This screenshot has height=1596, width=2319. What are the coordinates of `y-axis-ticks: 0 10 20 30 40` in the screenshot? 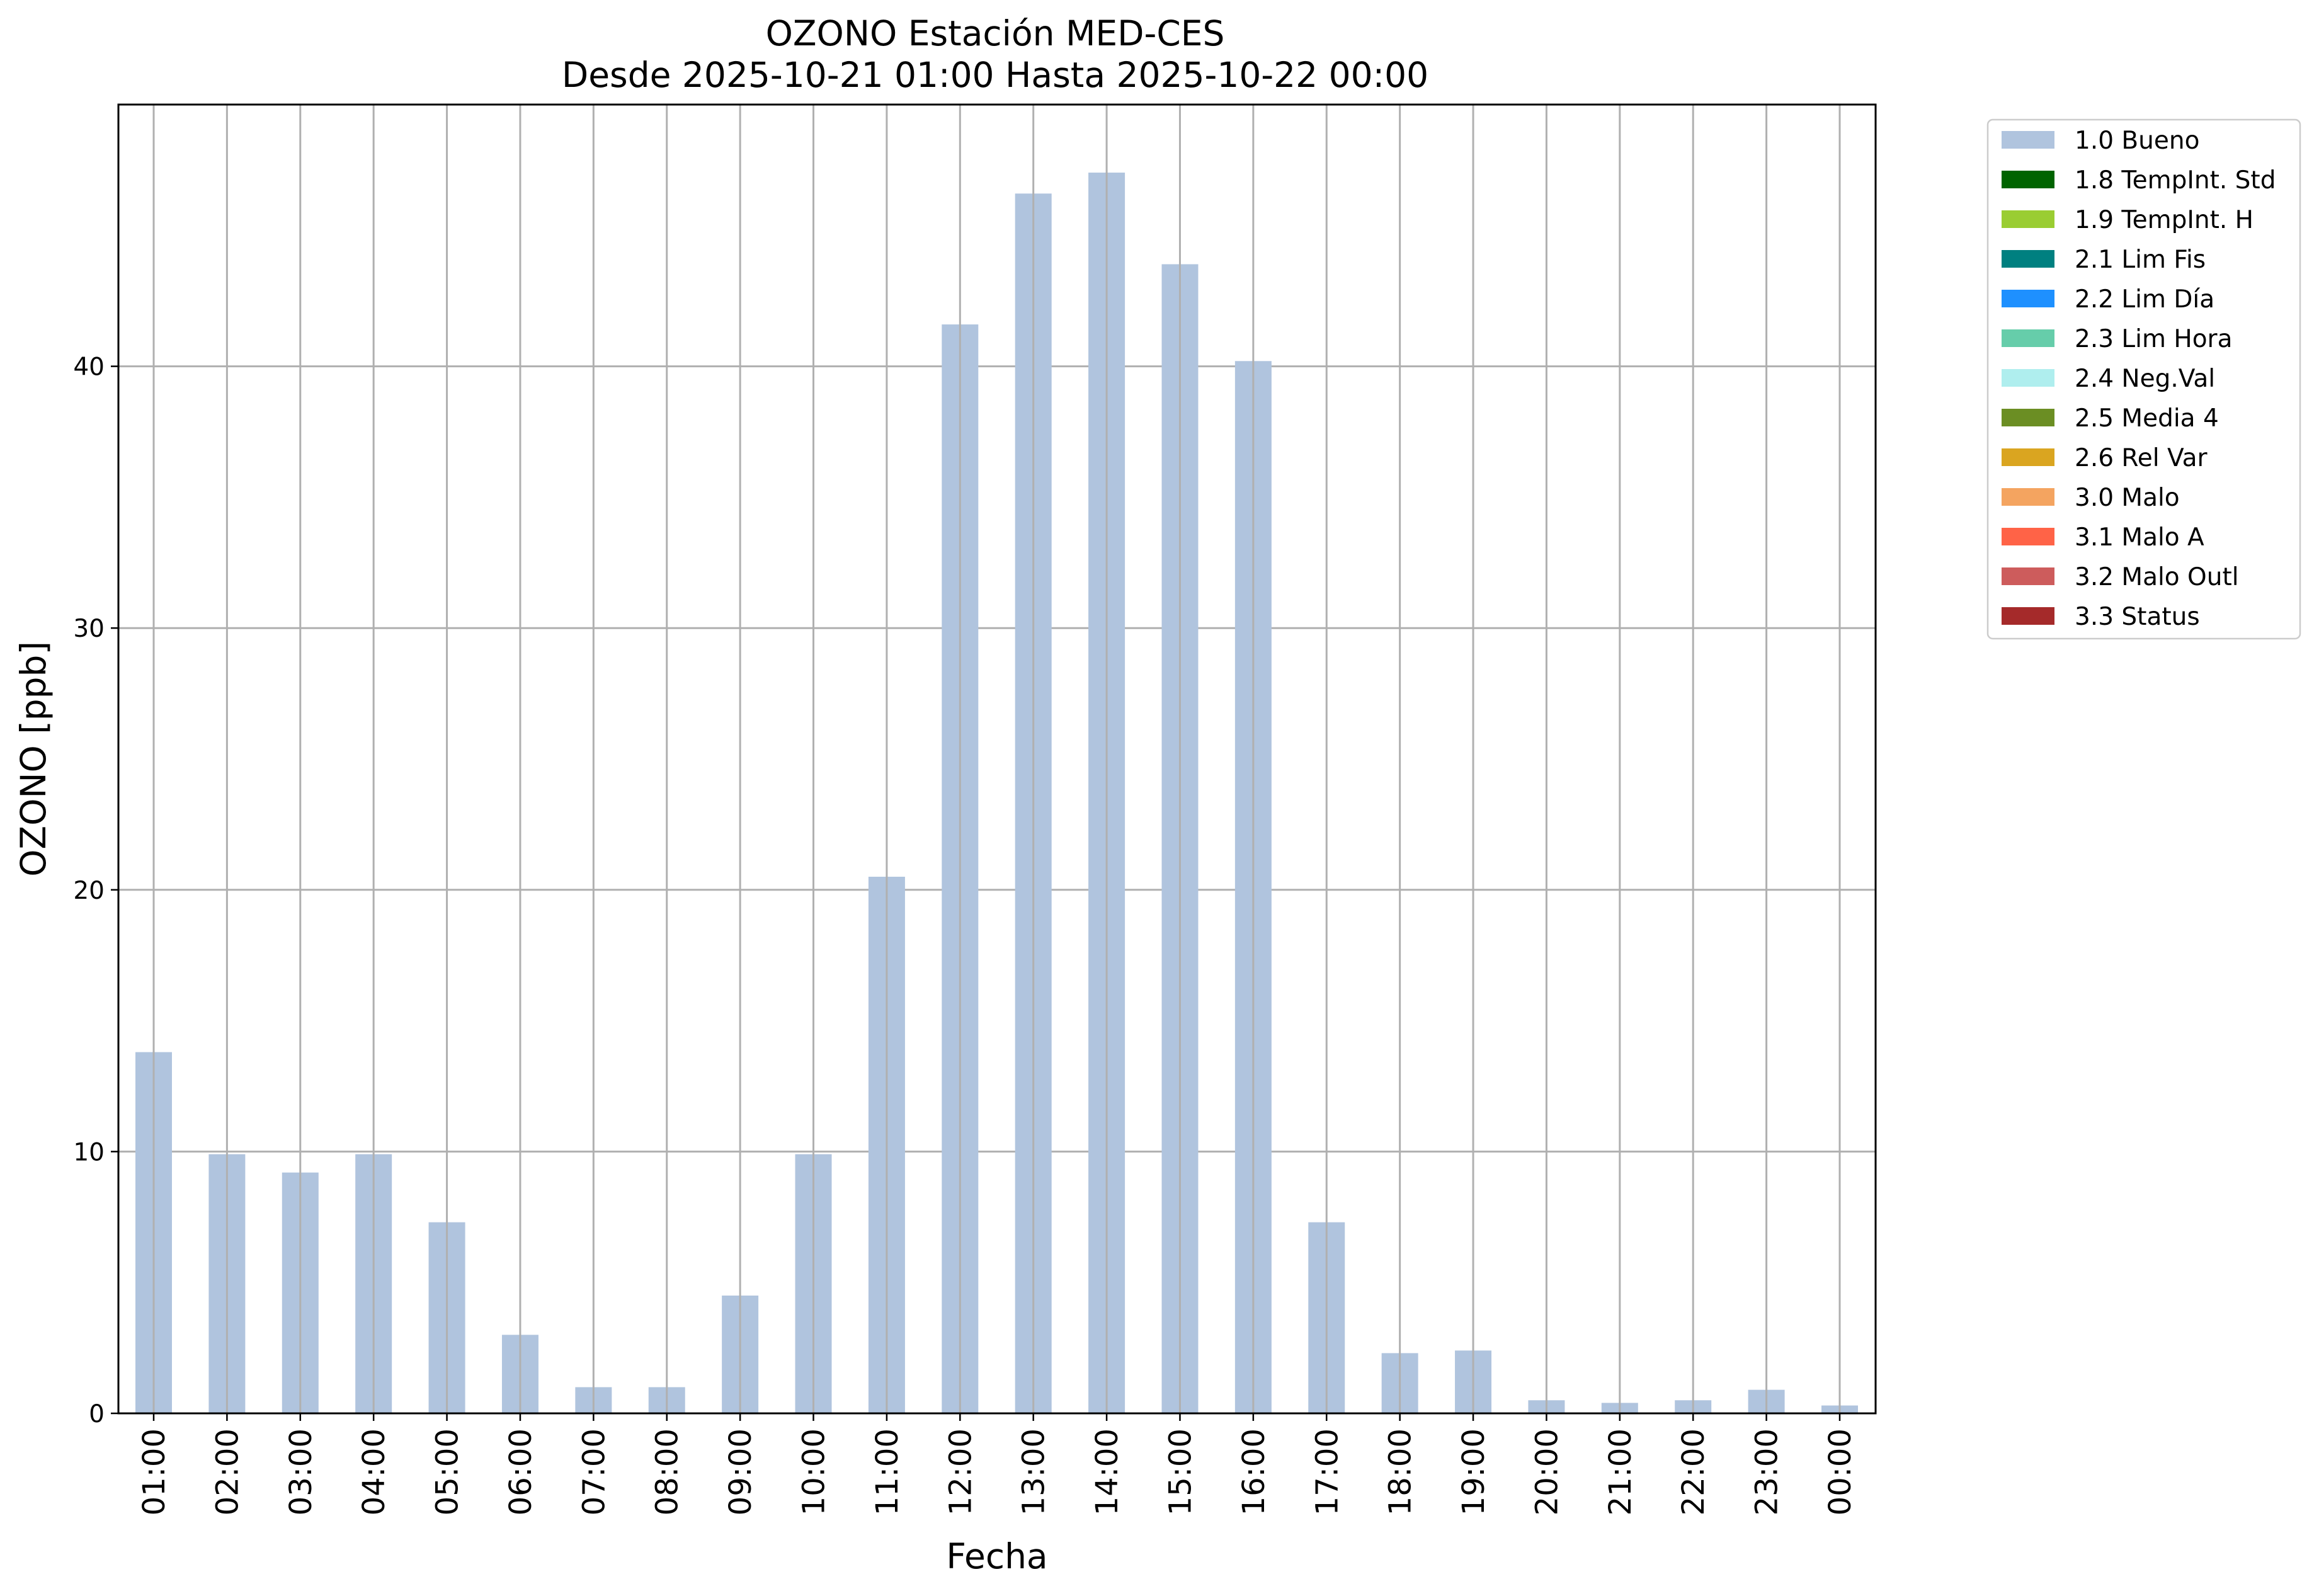 It's located at (95, 890).